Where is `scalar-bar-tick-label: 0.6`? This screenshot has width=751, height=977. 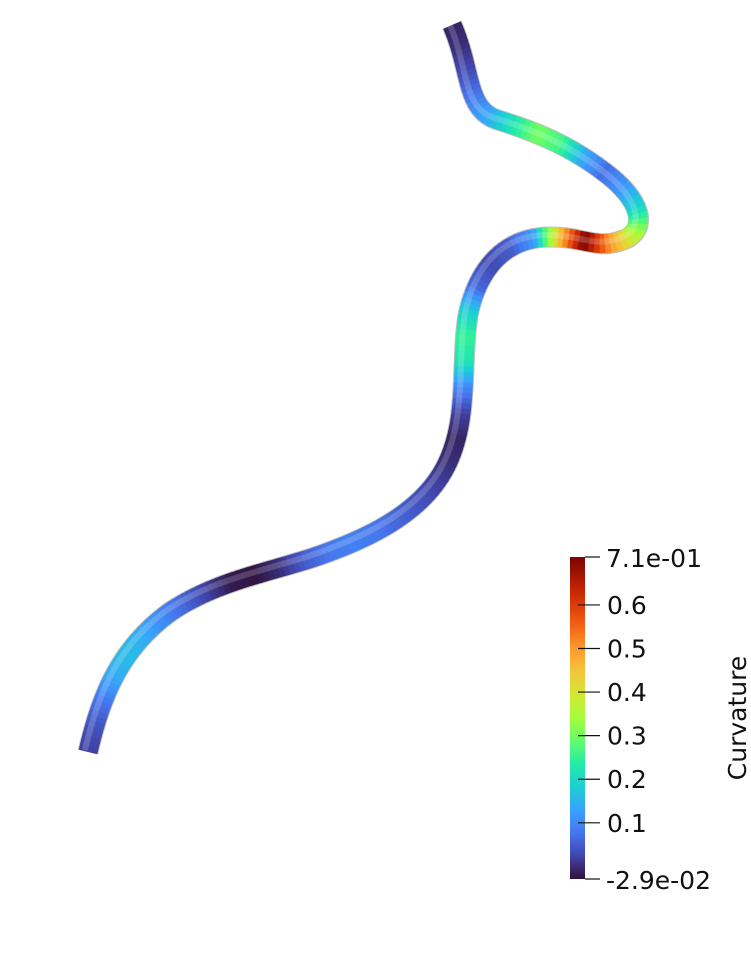
scalar-bar-tick-label: 0.6 is located at coordinates (627, 605).